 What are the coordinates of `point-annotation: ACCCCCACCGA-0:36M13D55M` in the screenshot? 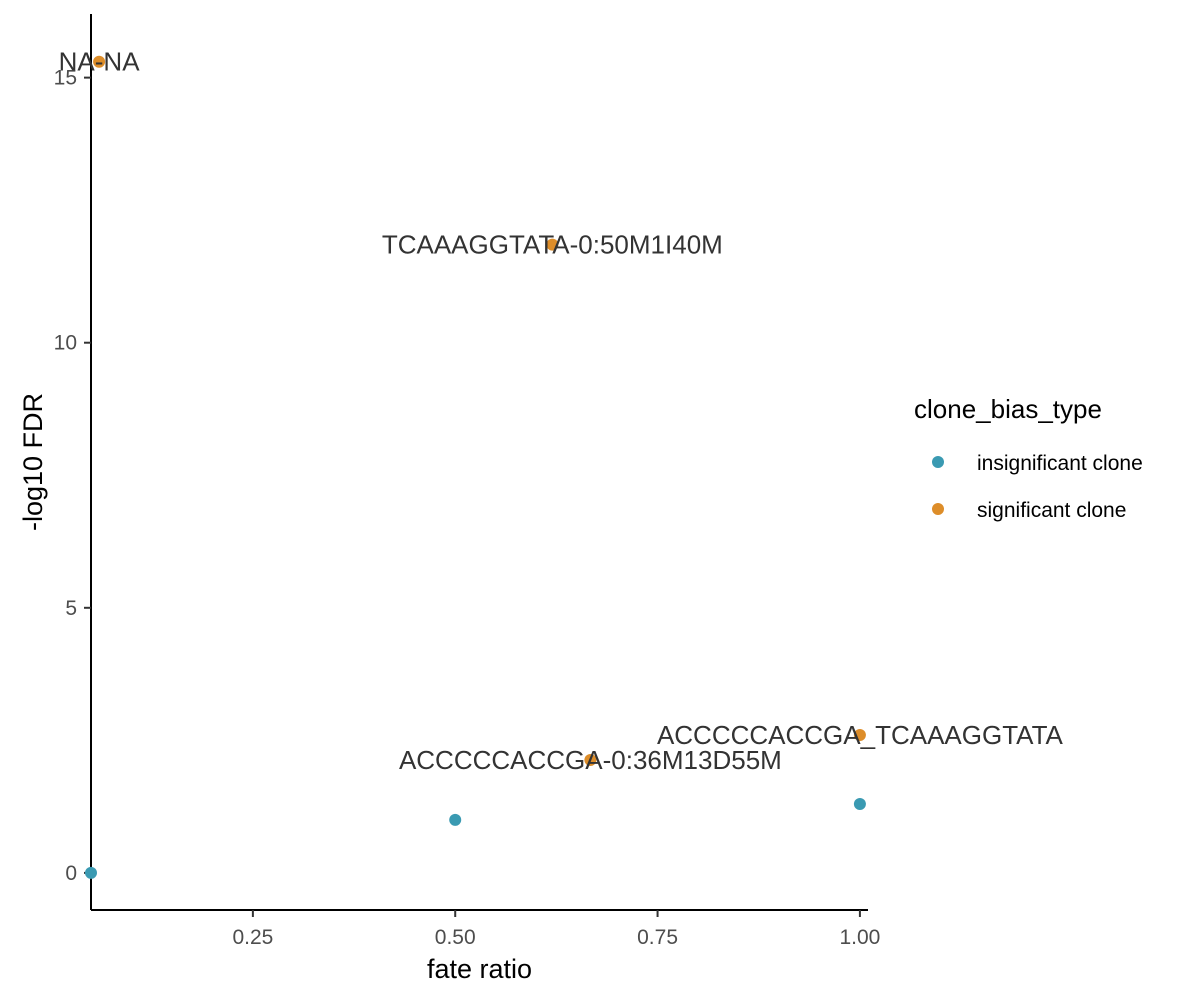 It's located at (590, 760).